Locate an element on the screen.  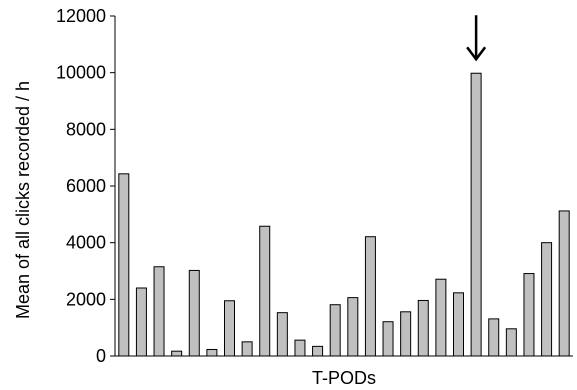
y-axis-ticks: 0 2000 4000 6000 8000 10000 12000 is located at coordinates (85, 186).